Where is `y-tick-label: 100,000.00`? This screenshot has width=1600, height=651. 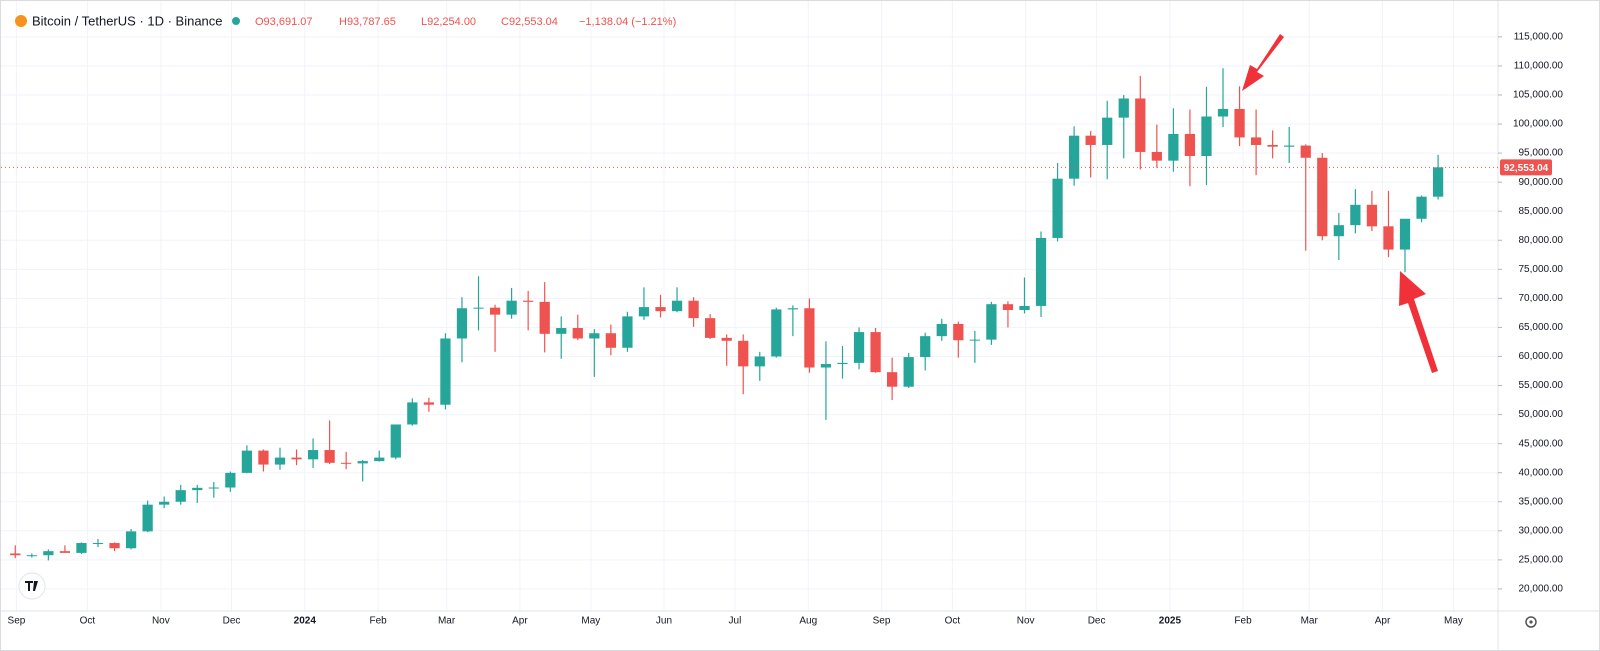
y-tick-label: 100,000.00 is located at coordinates (1538, 124).